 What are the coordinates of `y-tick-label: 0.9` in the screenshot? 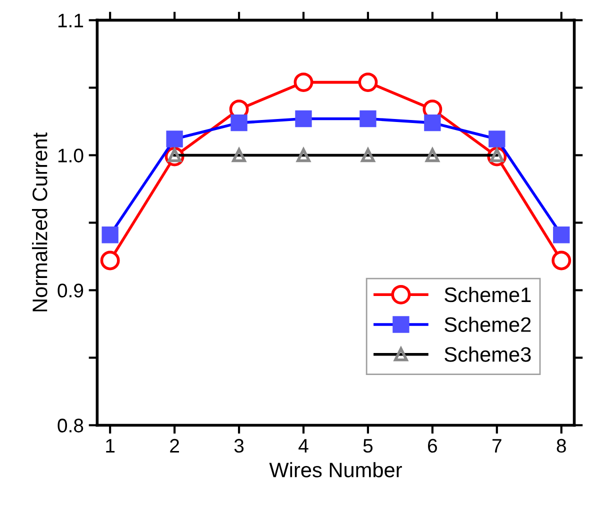 It's located at (71, 291).